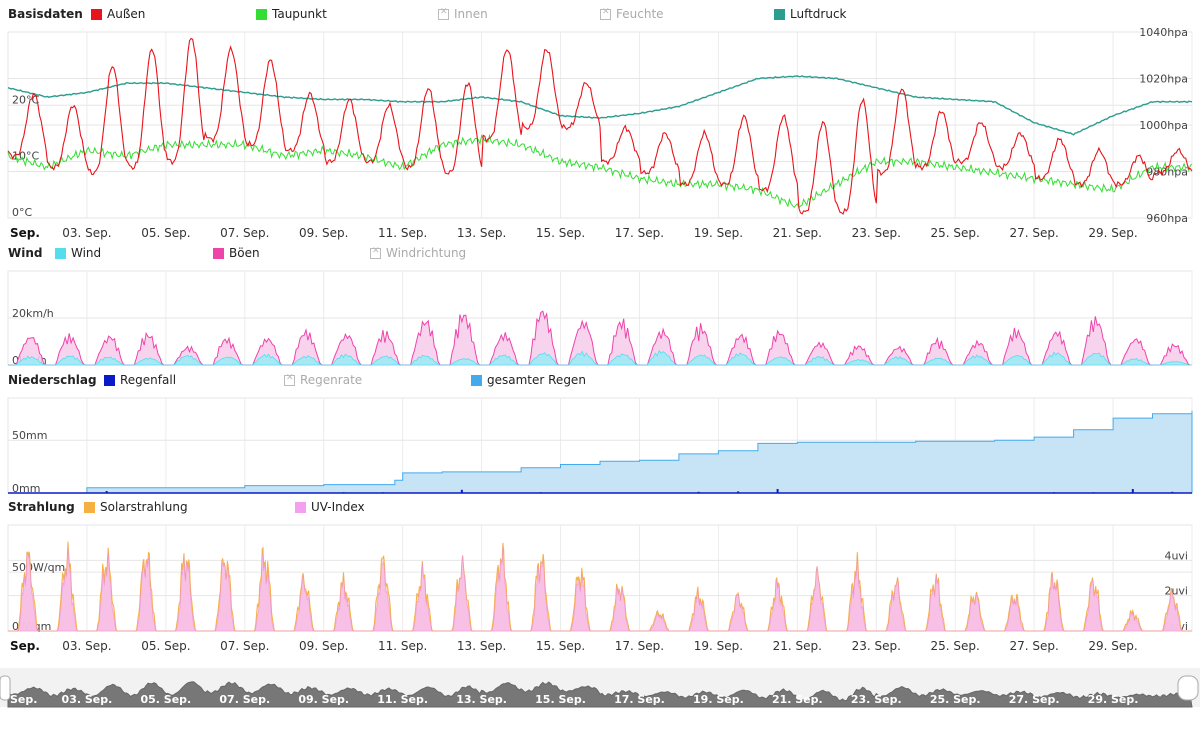 This screenshot has width=1200, height=750. Describe the element at coordinates (818, 14) in the screenshot. I see `legend-label: Luftdruck` at that location.